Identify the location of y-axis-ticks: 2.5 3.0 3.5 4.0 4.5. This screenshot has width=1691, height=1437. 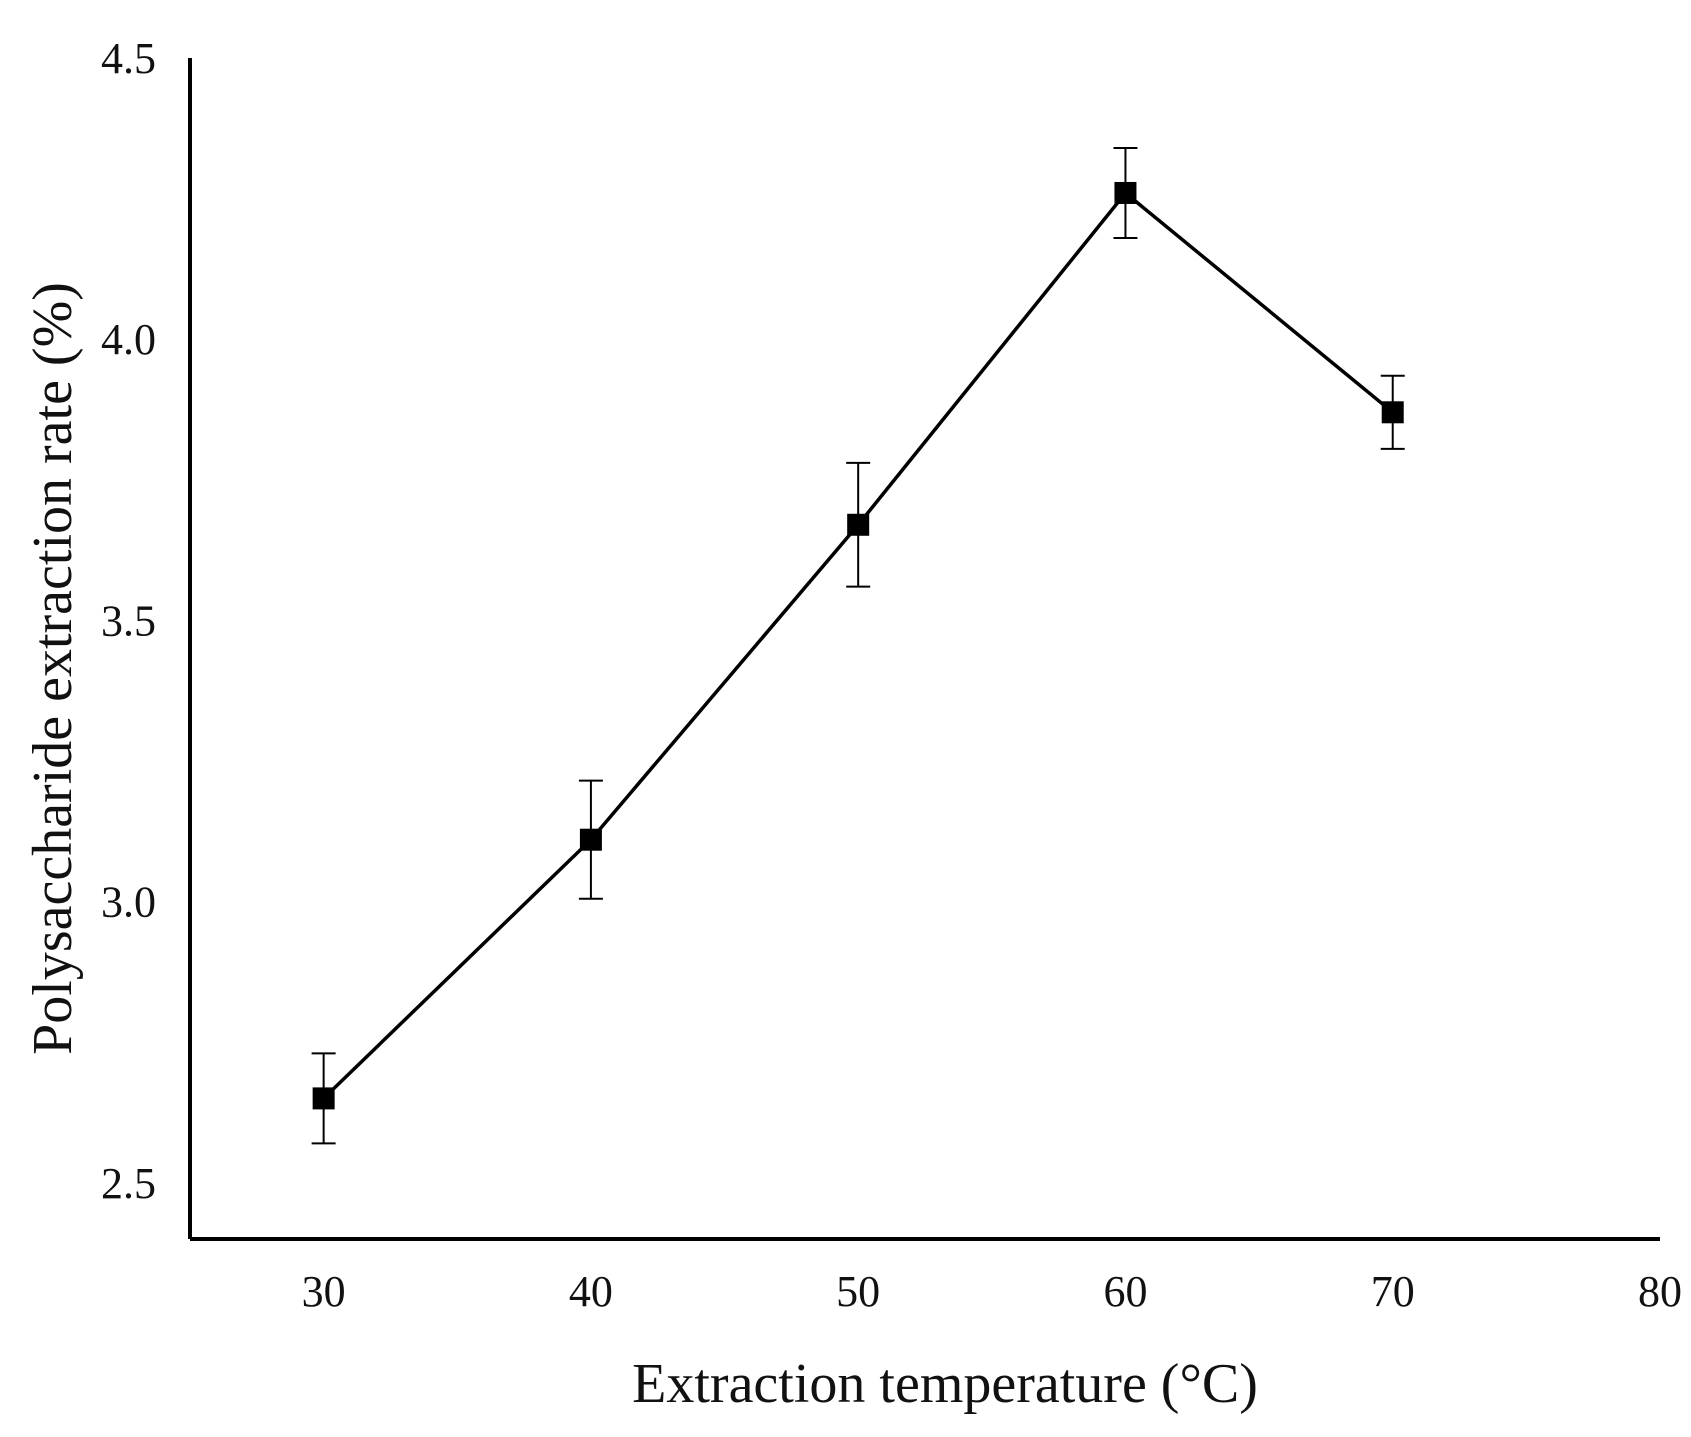
(128, 621).